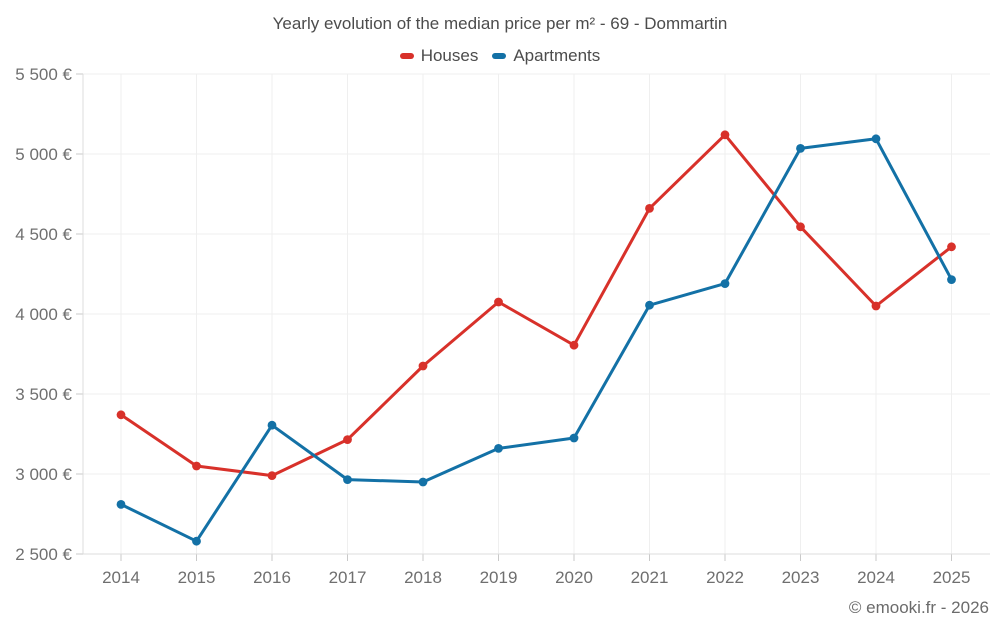 Image resolution: width=1000 pixels, height=625 pixels. What do you see at coordinates (43, 234) in the screenshot?
I see `y-tick-label: 4 500 €` at bounding box center [43, 234].